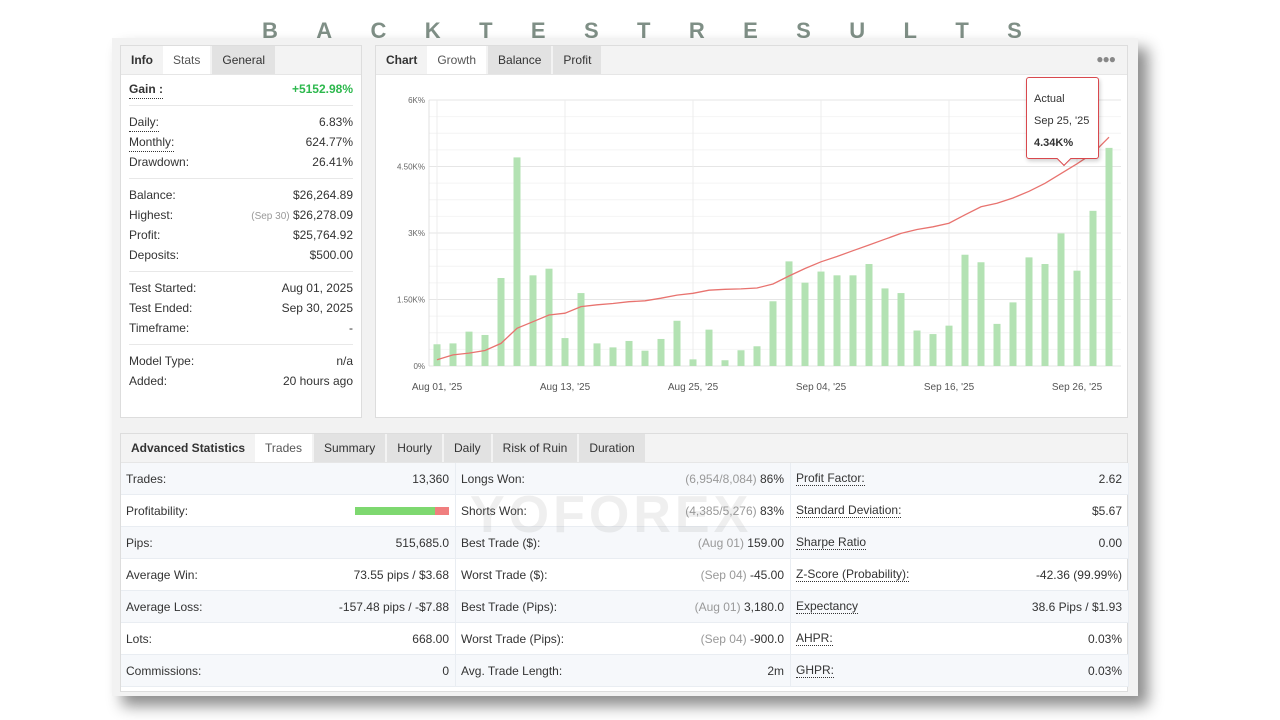 This screenshot has width=1280, height=720. I want to click on tab-stats: Stats, so click(187, 60).